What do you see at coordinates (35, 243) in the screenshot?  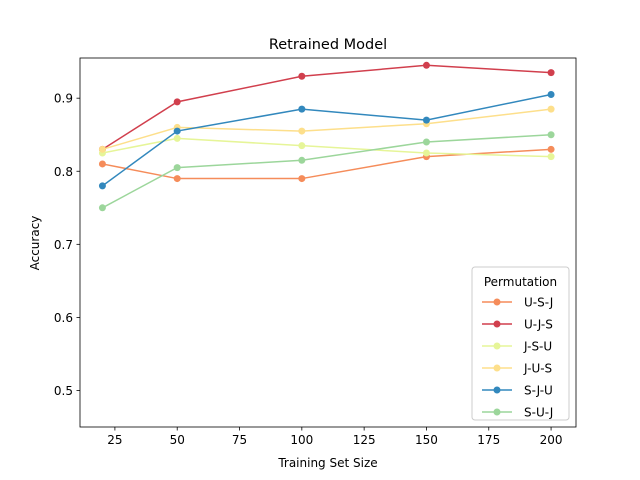 I see `y-axis-label: Accuracy` at bounding box center [35, 243].